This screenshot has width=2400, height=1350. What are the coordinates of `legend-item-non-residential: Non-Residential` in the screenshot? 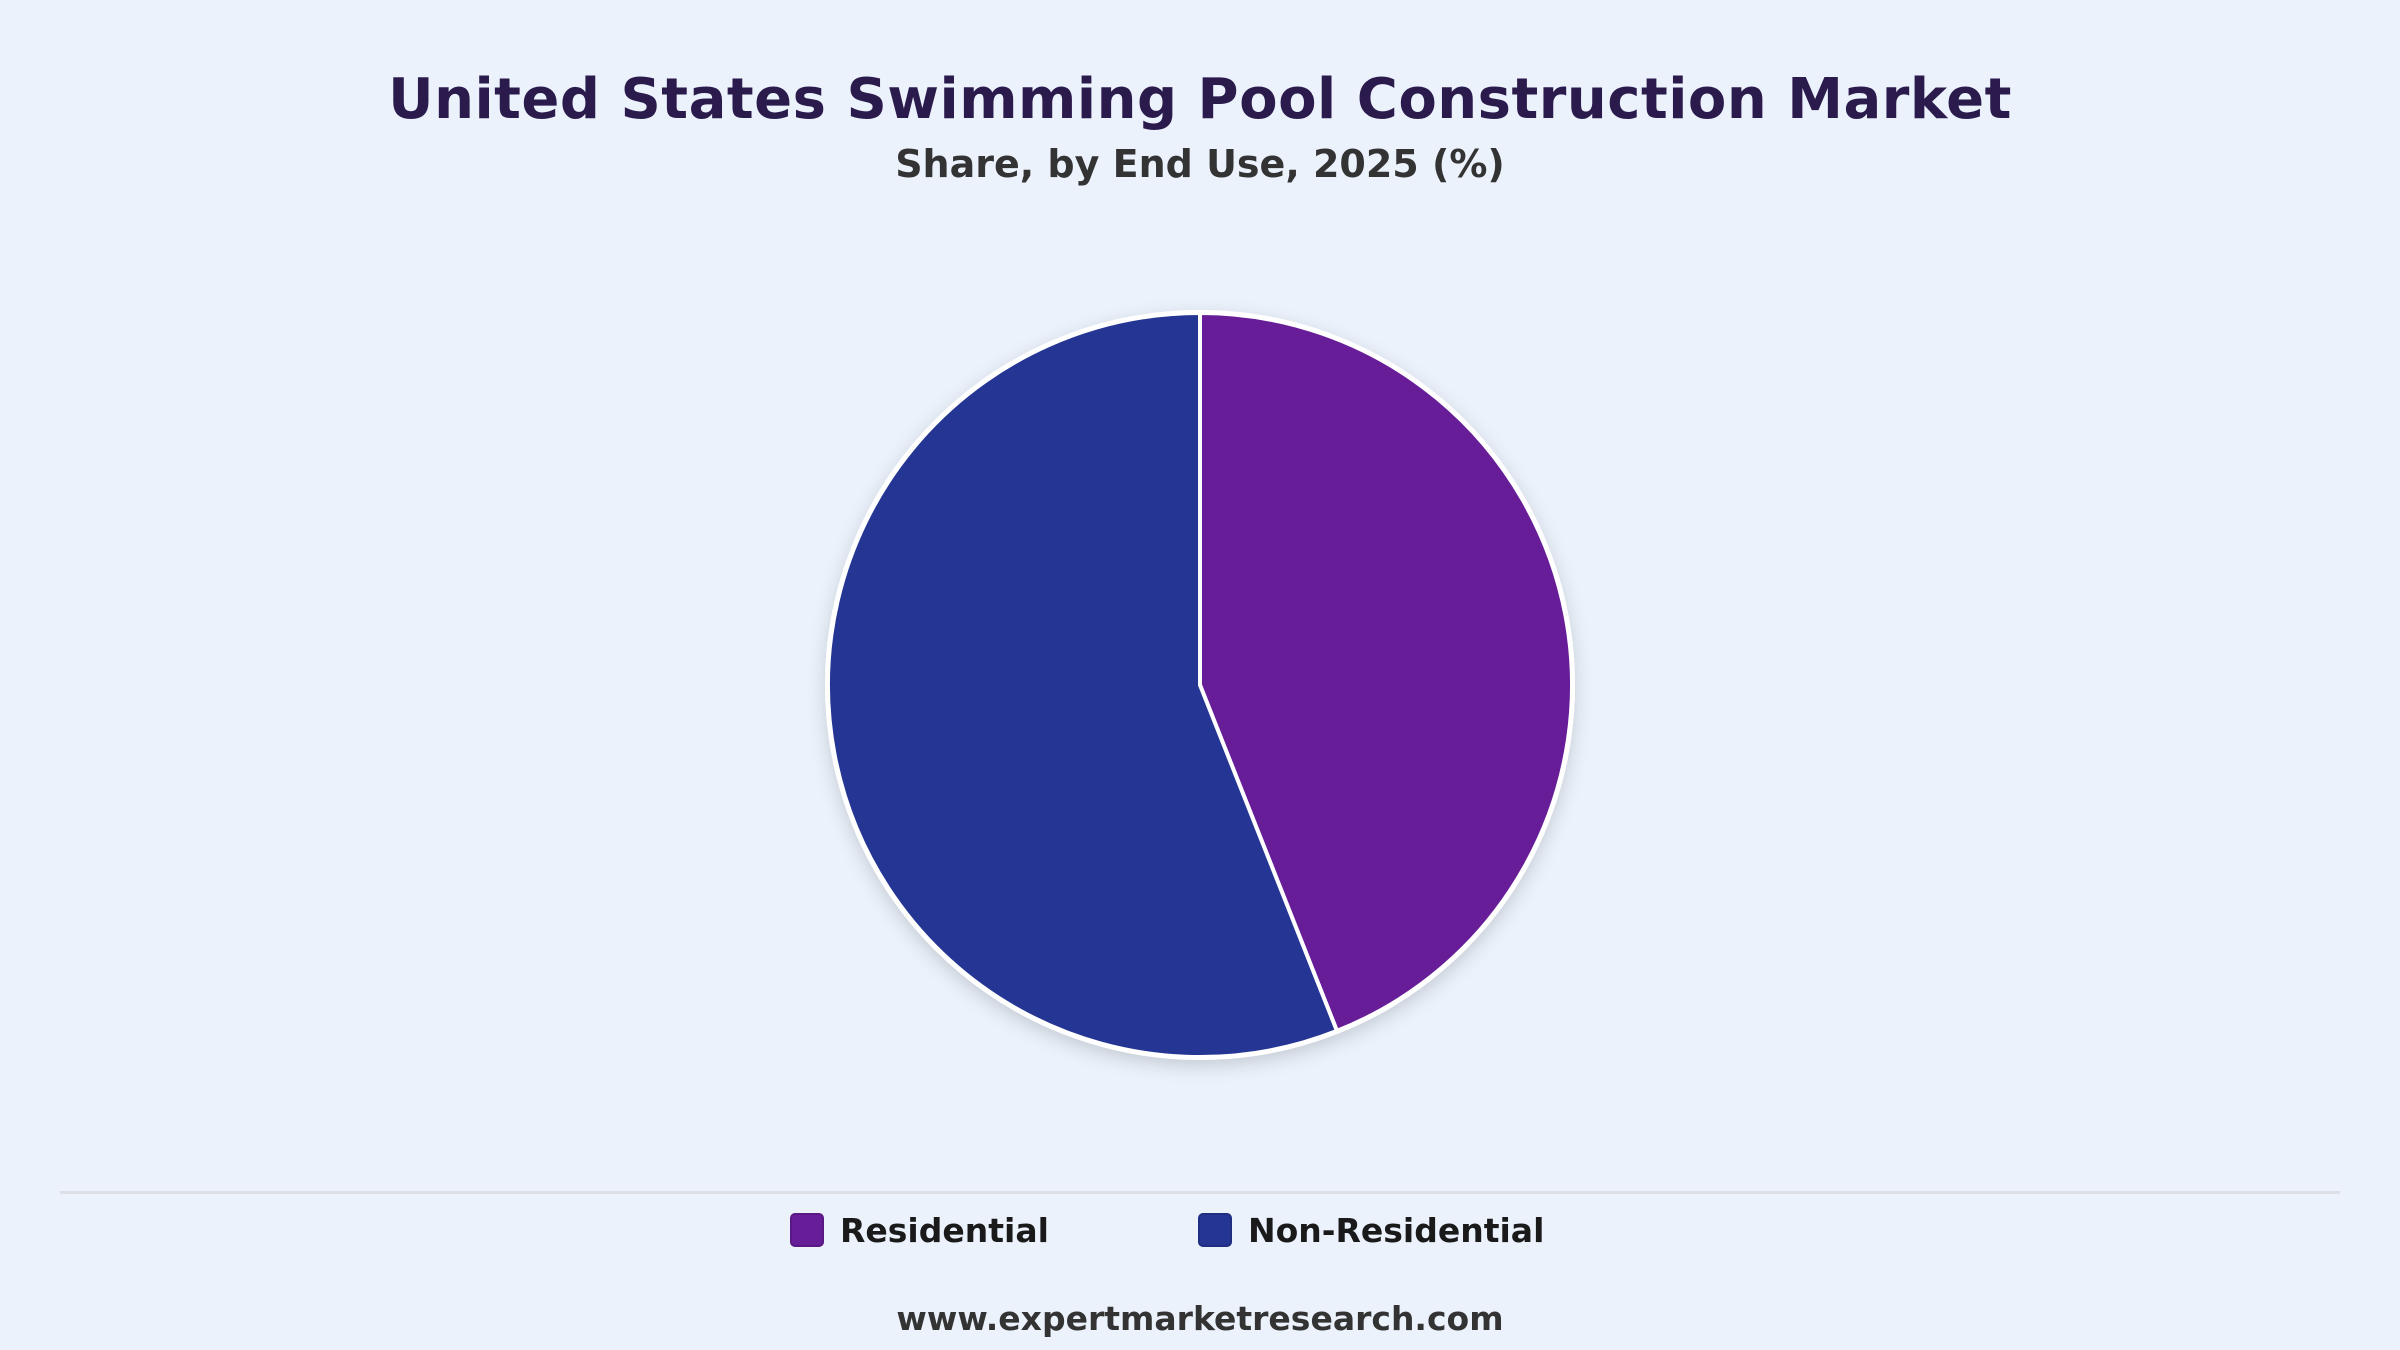 It's located at (1371, 1230).